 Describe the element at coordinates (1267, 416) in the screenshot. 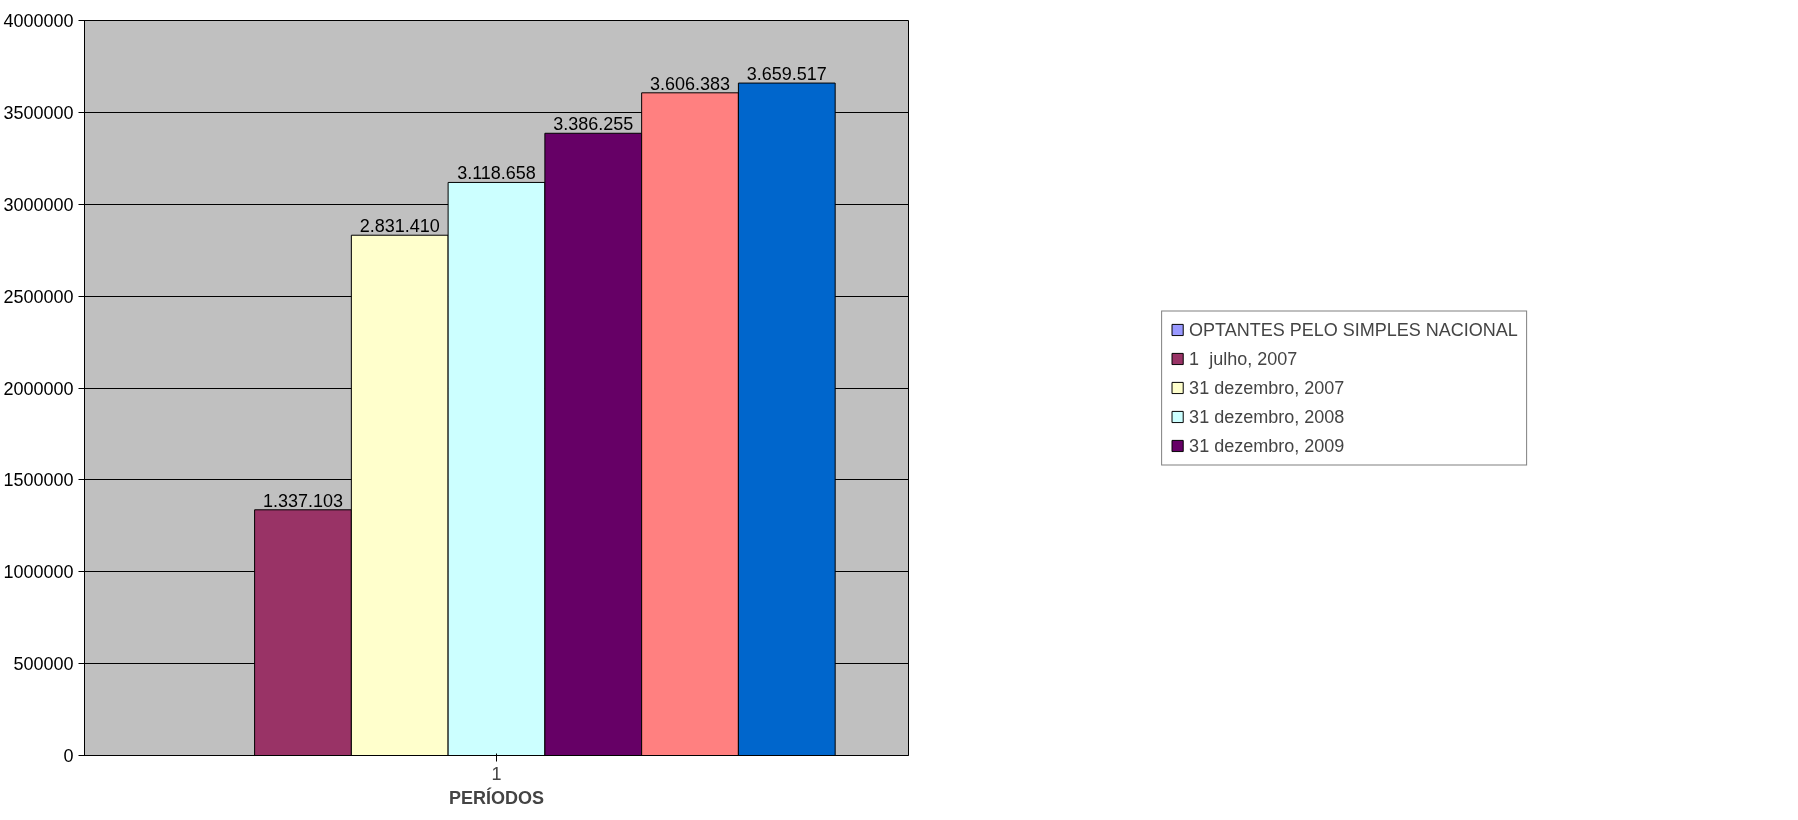

I see `legend-label: 31 dezembro, 2008` at that location.